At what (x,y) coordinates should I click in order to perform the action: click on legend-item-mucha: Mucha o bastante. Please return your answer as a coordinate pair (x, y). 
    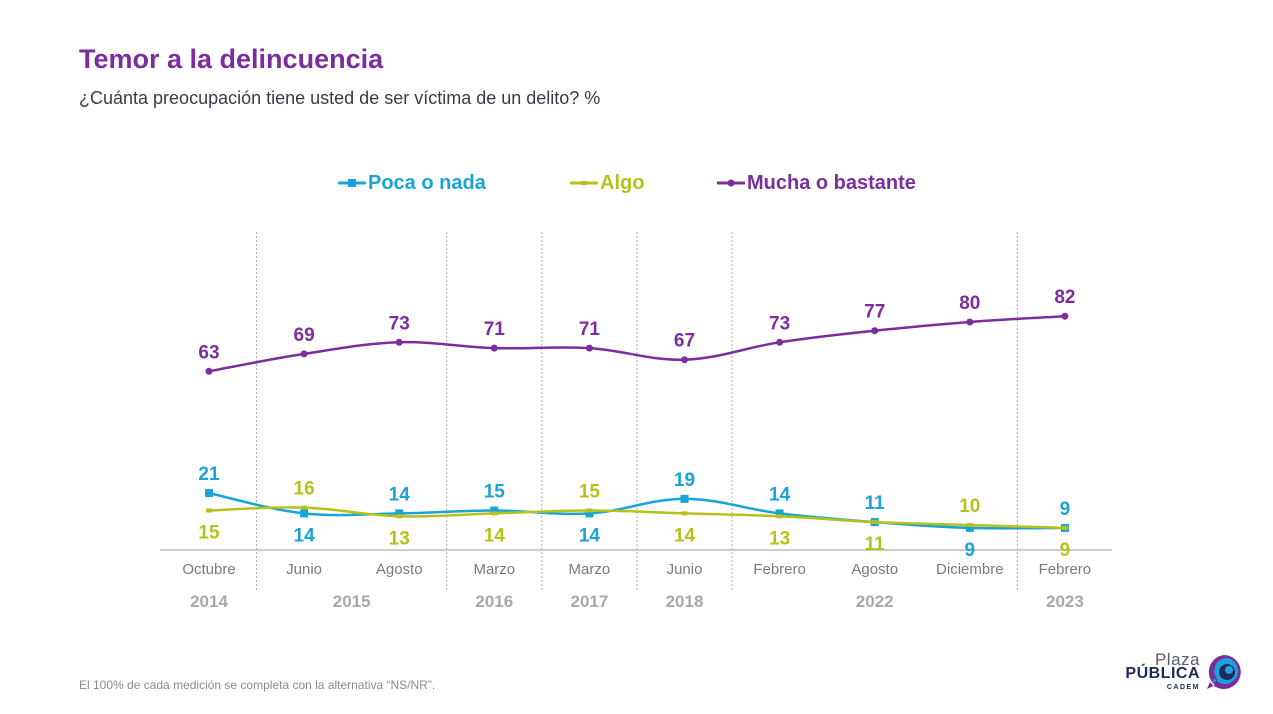
    Looking at the image, I should click on (816, 183).